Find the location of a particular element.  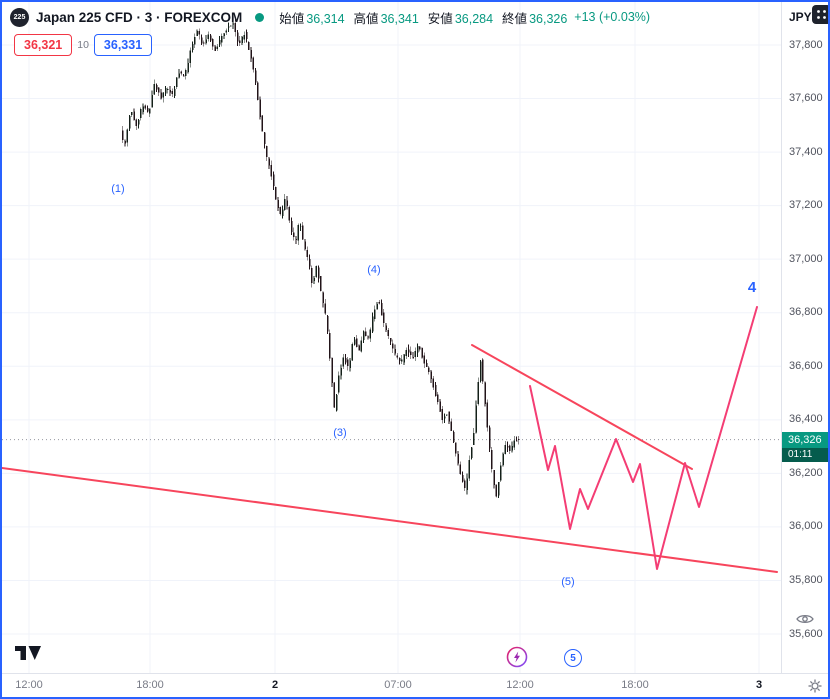

trendline-support is located at coordinates (390, 520).